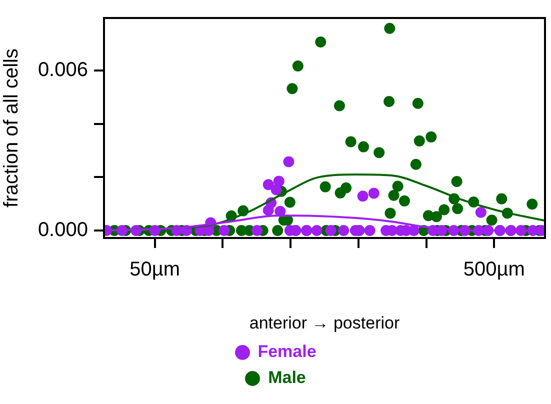  I want to click on x-tick-label: 500µm, so click(494, 269).